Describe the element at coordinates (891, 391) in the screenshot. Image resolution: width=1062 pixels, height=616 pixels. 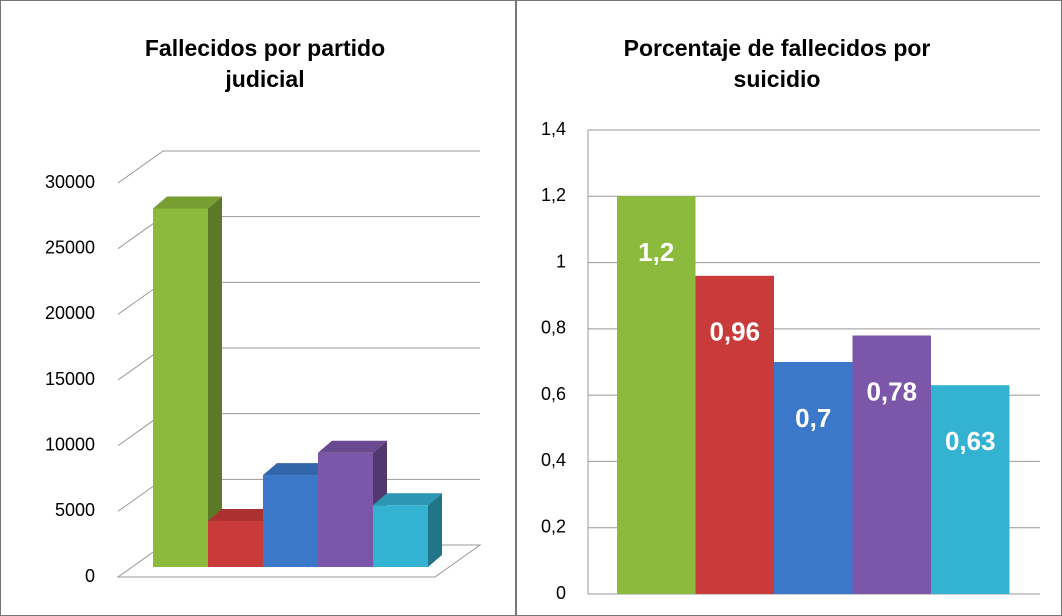
I see `data-label: 0,78` at that location.